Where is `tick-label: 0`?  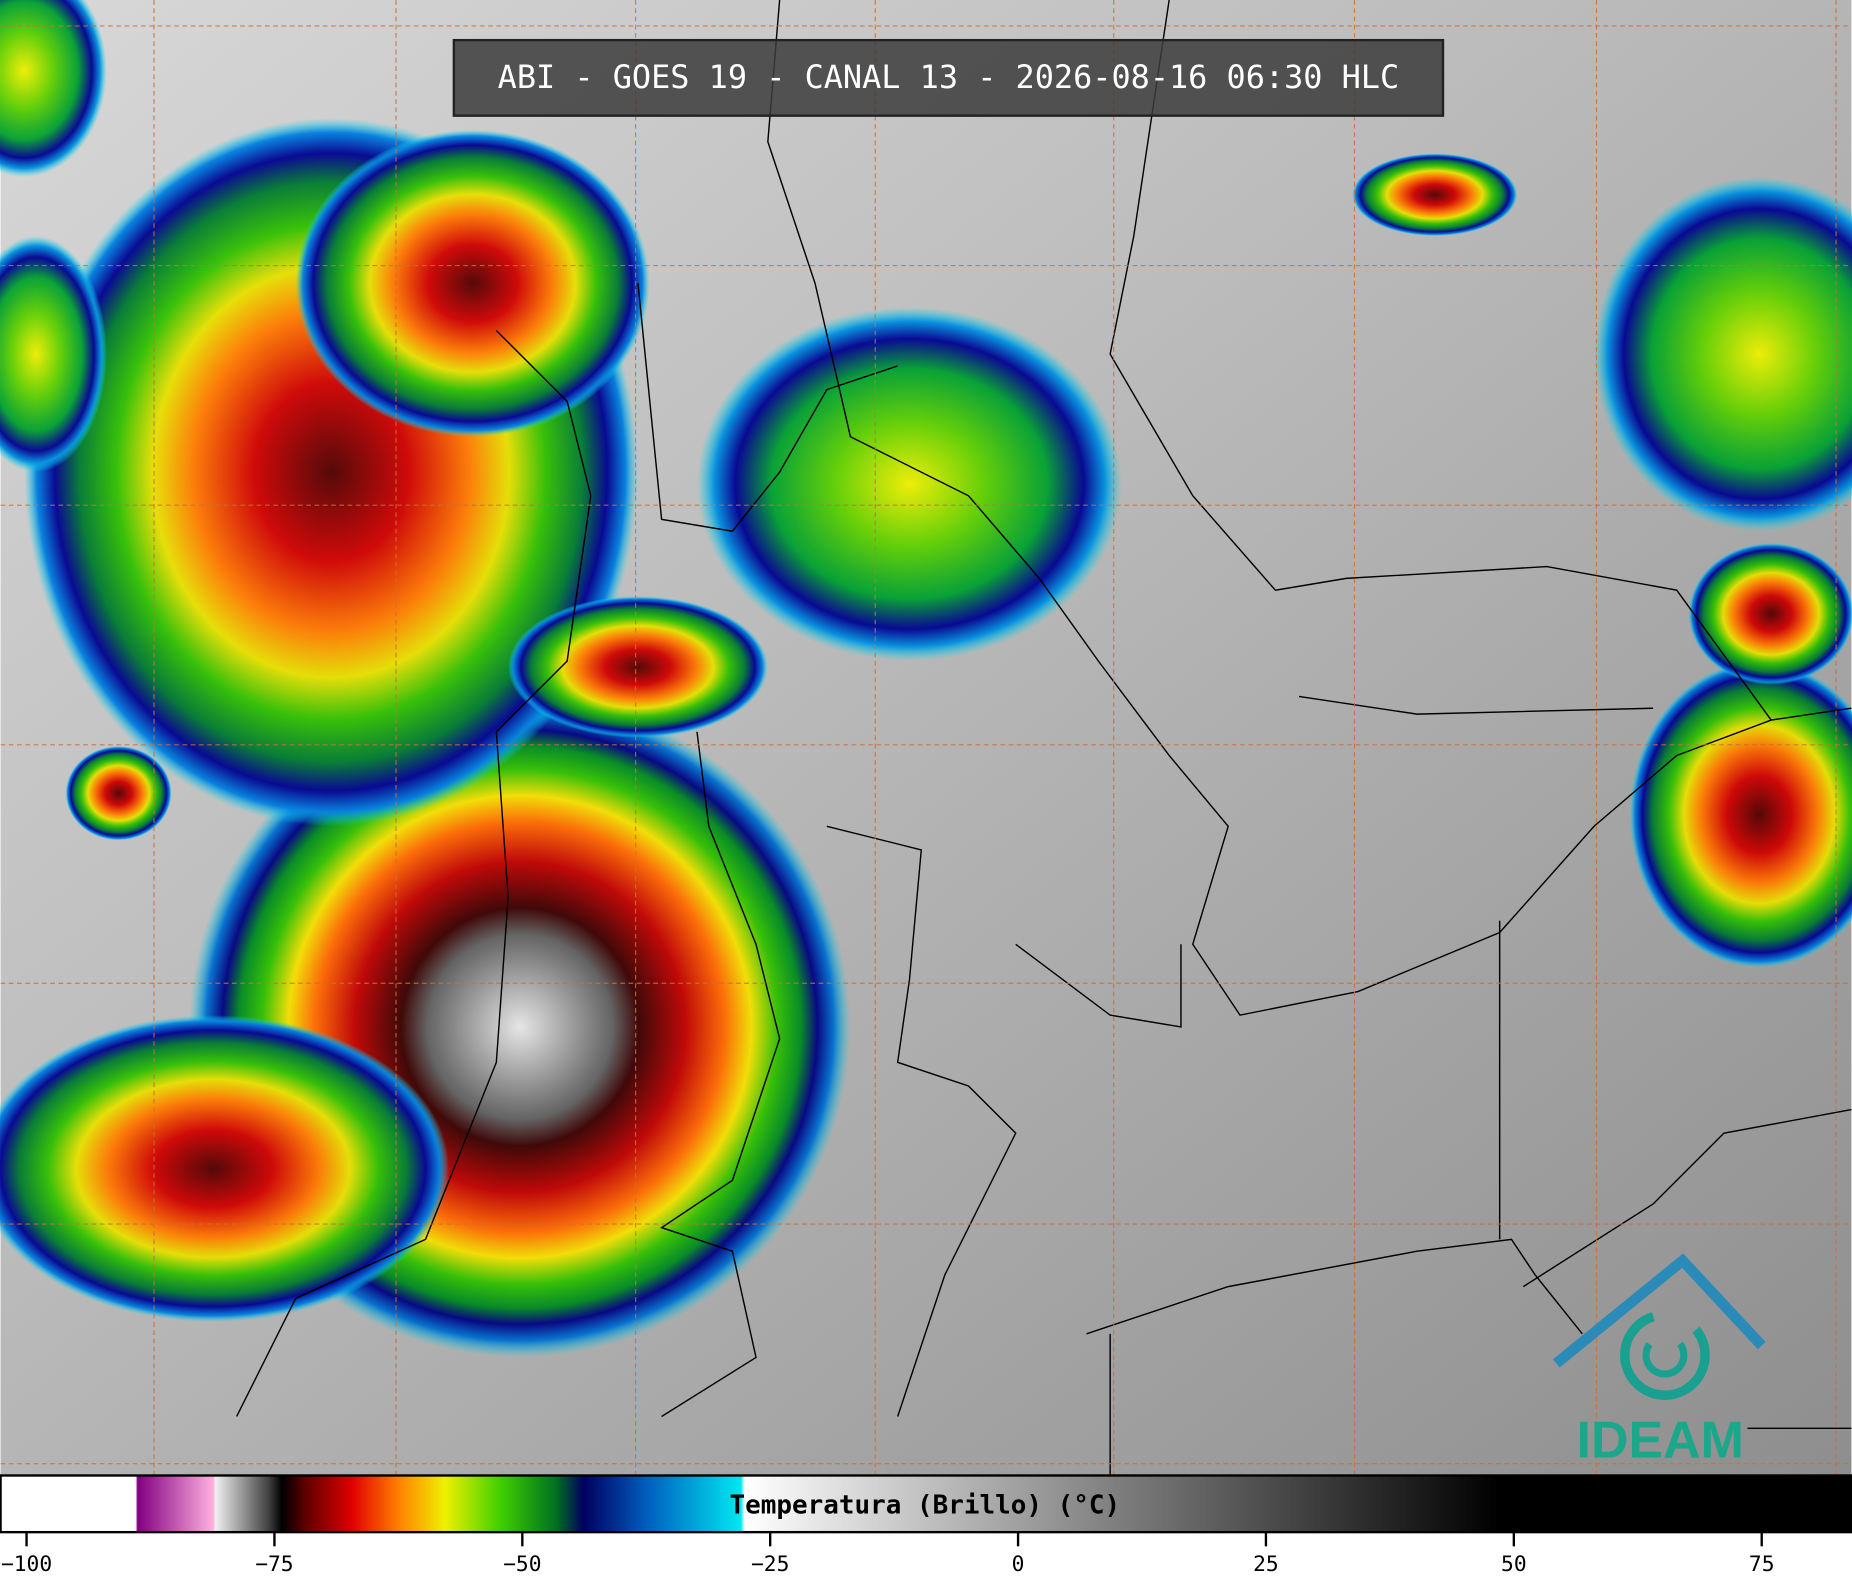
tick-label: 0 is located at coordinates (1018, 1564).